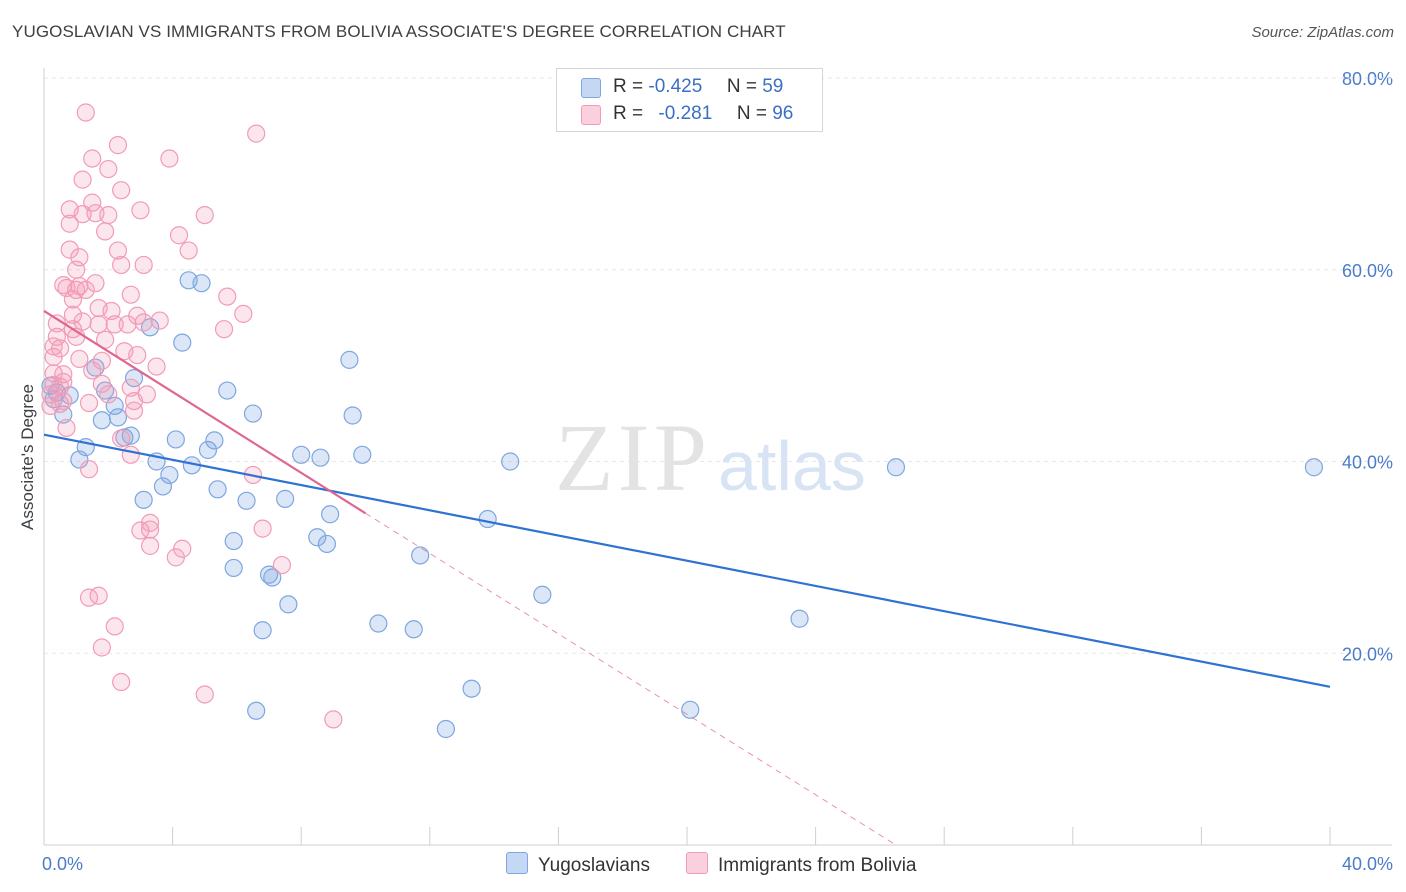  Describe the element at coordinates (1367, 463) in the screenshot. I see `y-tick-label: 40.0%` at that location.